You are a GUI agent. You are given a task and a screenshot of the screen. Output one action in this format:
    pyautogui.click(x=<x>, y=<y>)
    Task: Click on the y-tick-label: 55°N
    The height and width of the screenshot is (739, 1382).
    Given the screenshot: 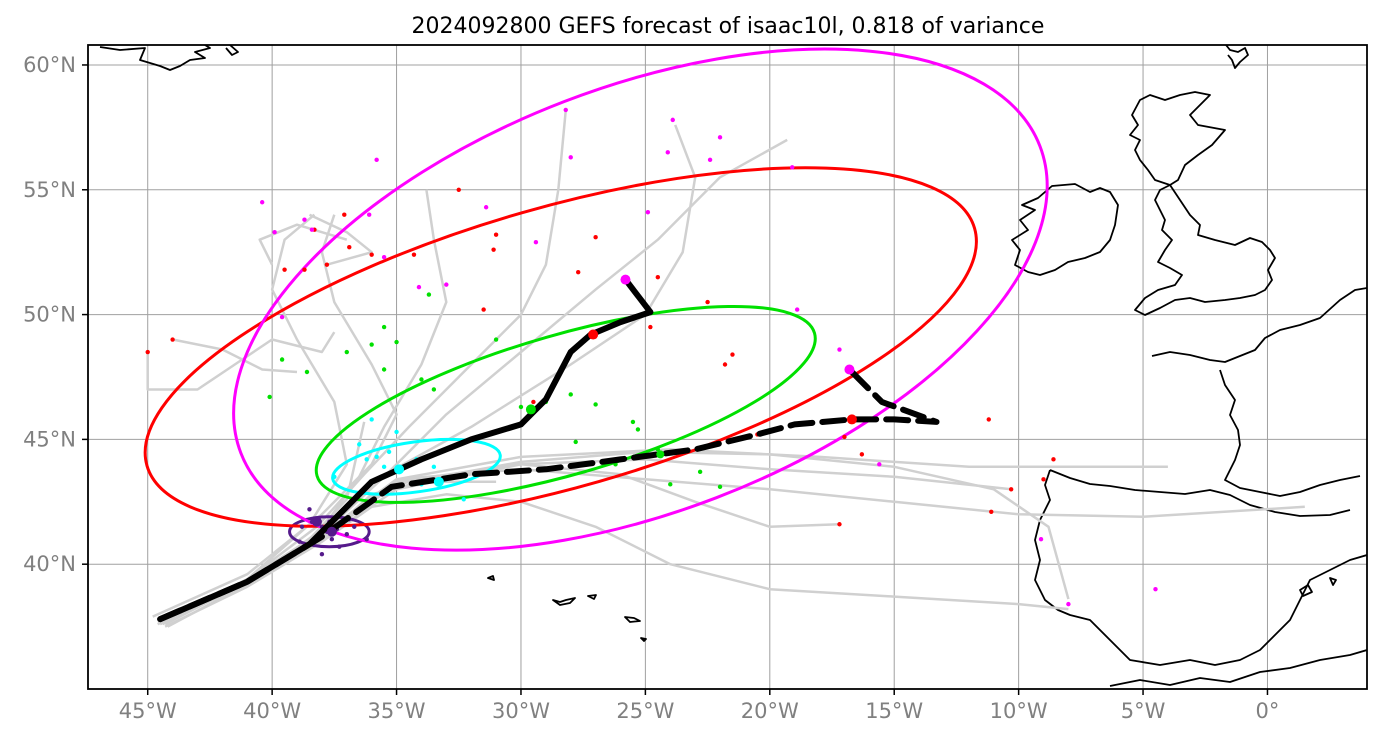 What is the action you would take?
    pyautogui.click(x=49, y=190)
    